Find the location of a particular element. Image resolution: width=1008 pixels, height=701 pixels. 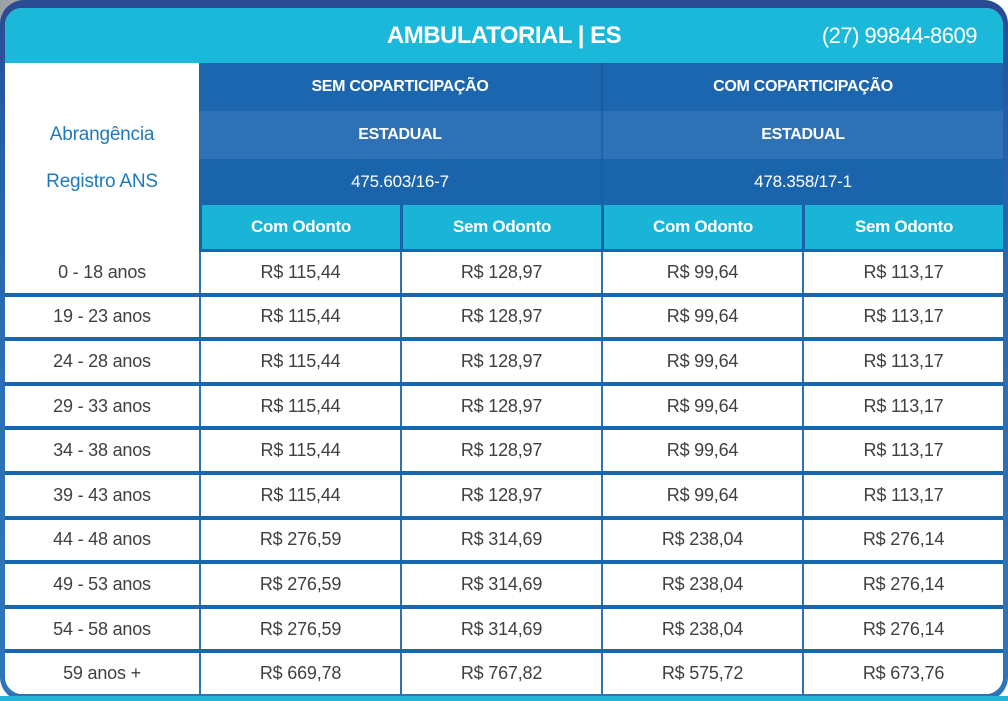

age-label: 59 anos + is located at coordinates (102, 673).